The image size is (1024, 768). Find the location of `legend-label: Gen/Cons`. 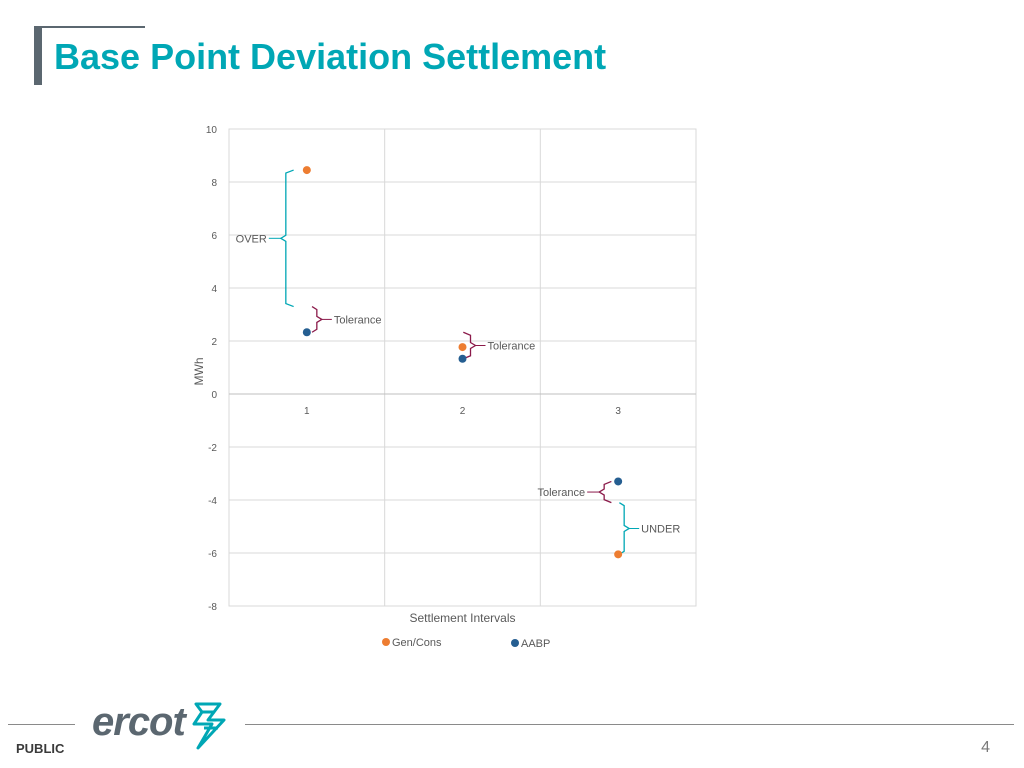

legend-label: Gen/Cons is located at coordinates (417, 643).